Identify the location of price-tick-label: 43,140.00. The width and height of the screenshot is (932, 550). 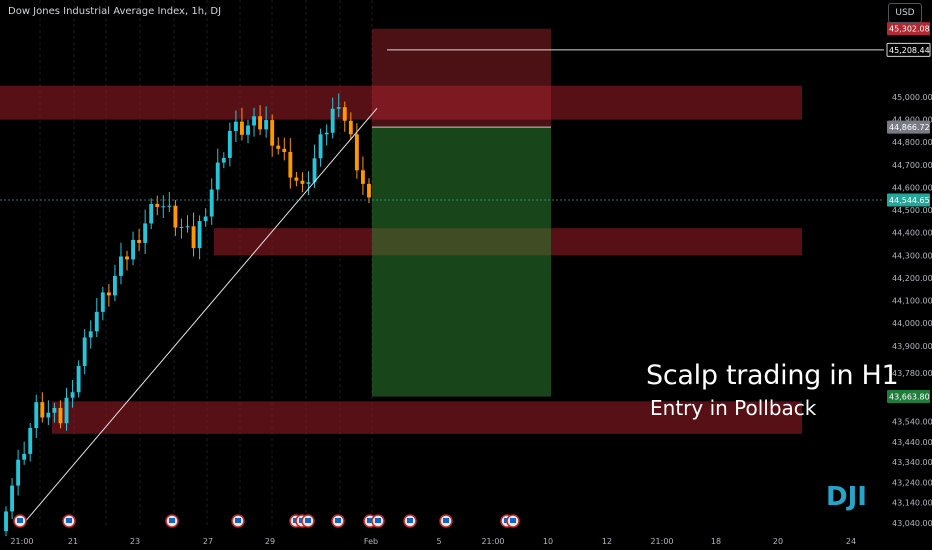
(912, 503).